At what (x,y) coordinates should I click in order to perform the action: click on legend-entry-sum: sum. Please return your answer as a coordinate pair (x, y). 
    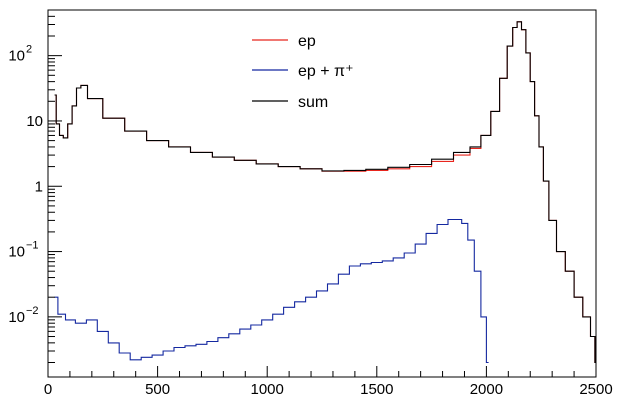
    Looking at the image, I should click on (290, 102).